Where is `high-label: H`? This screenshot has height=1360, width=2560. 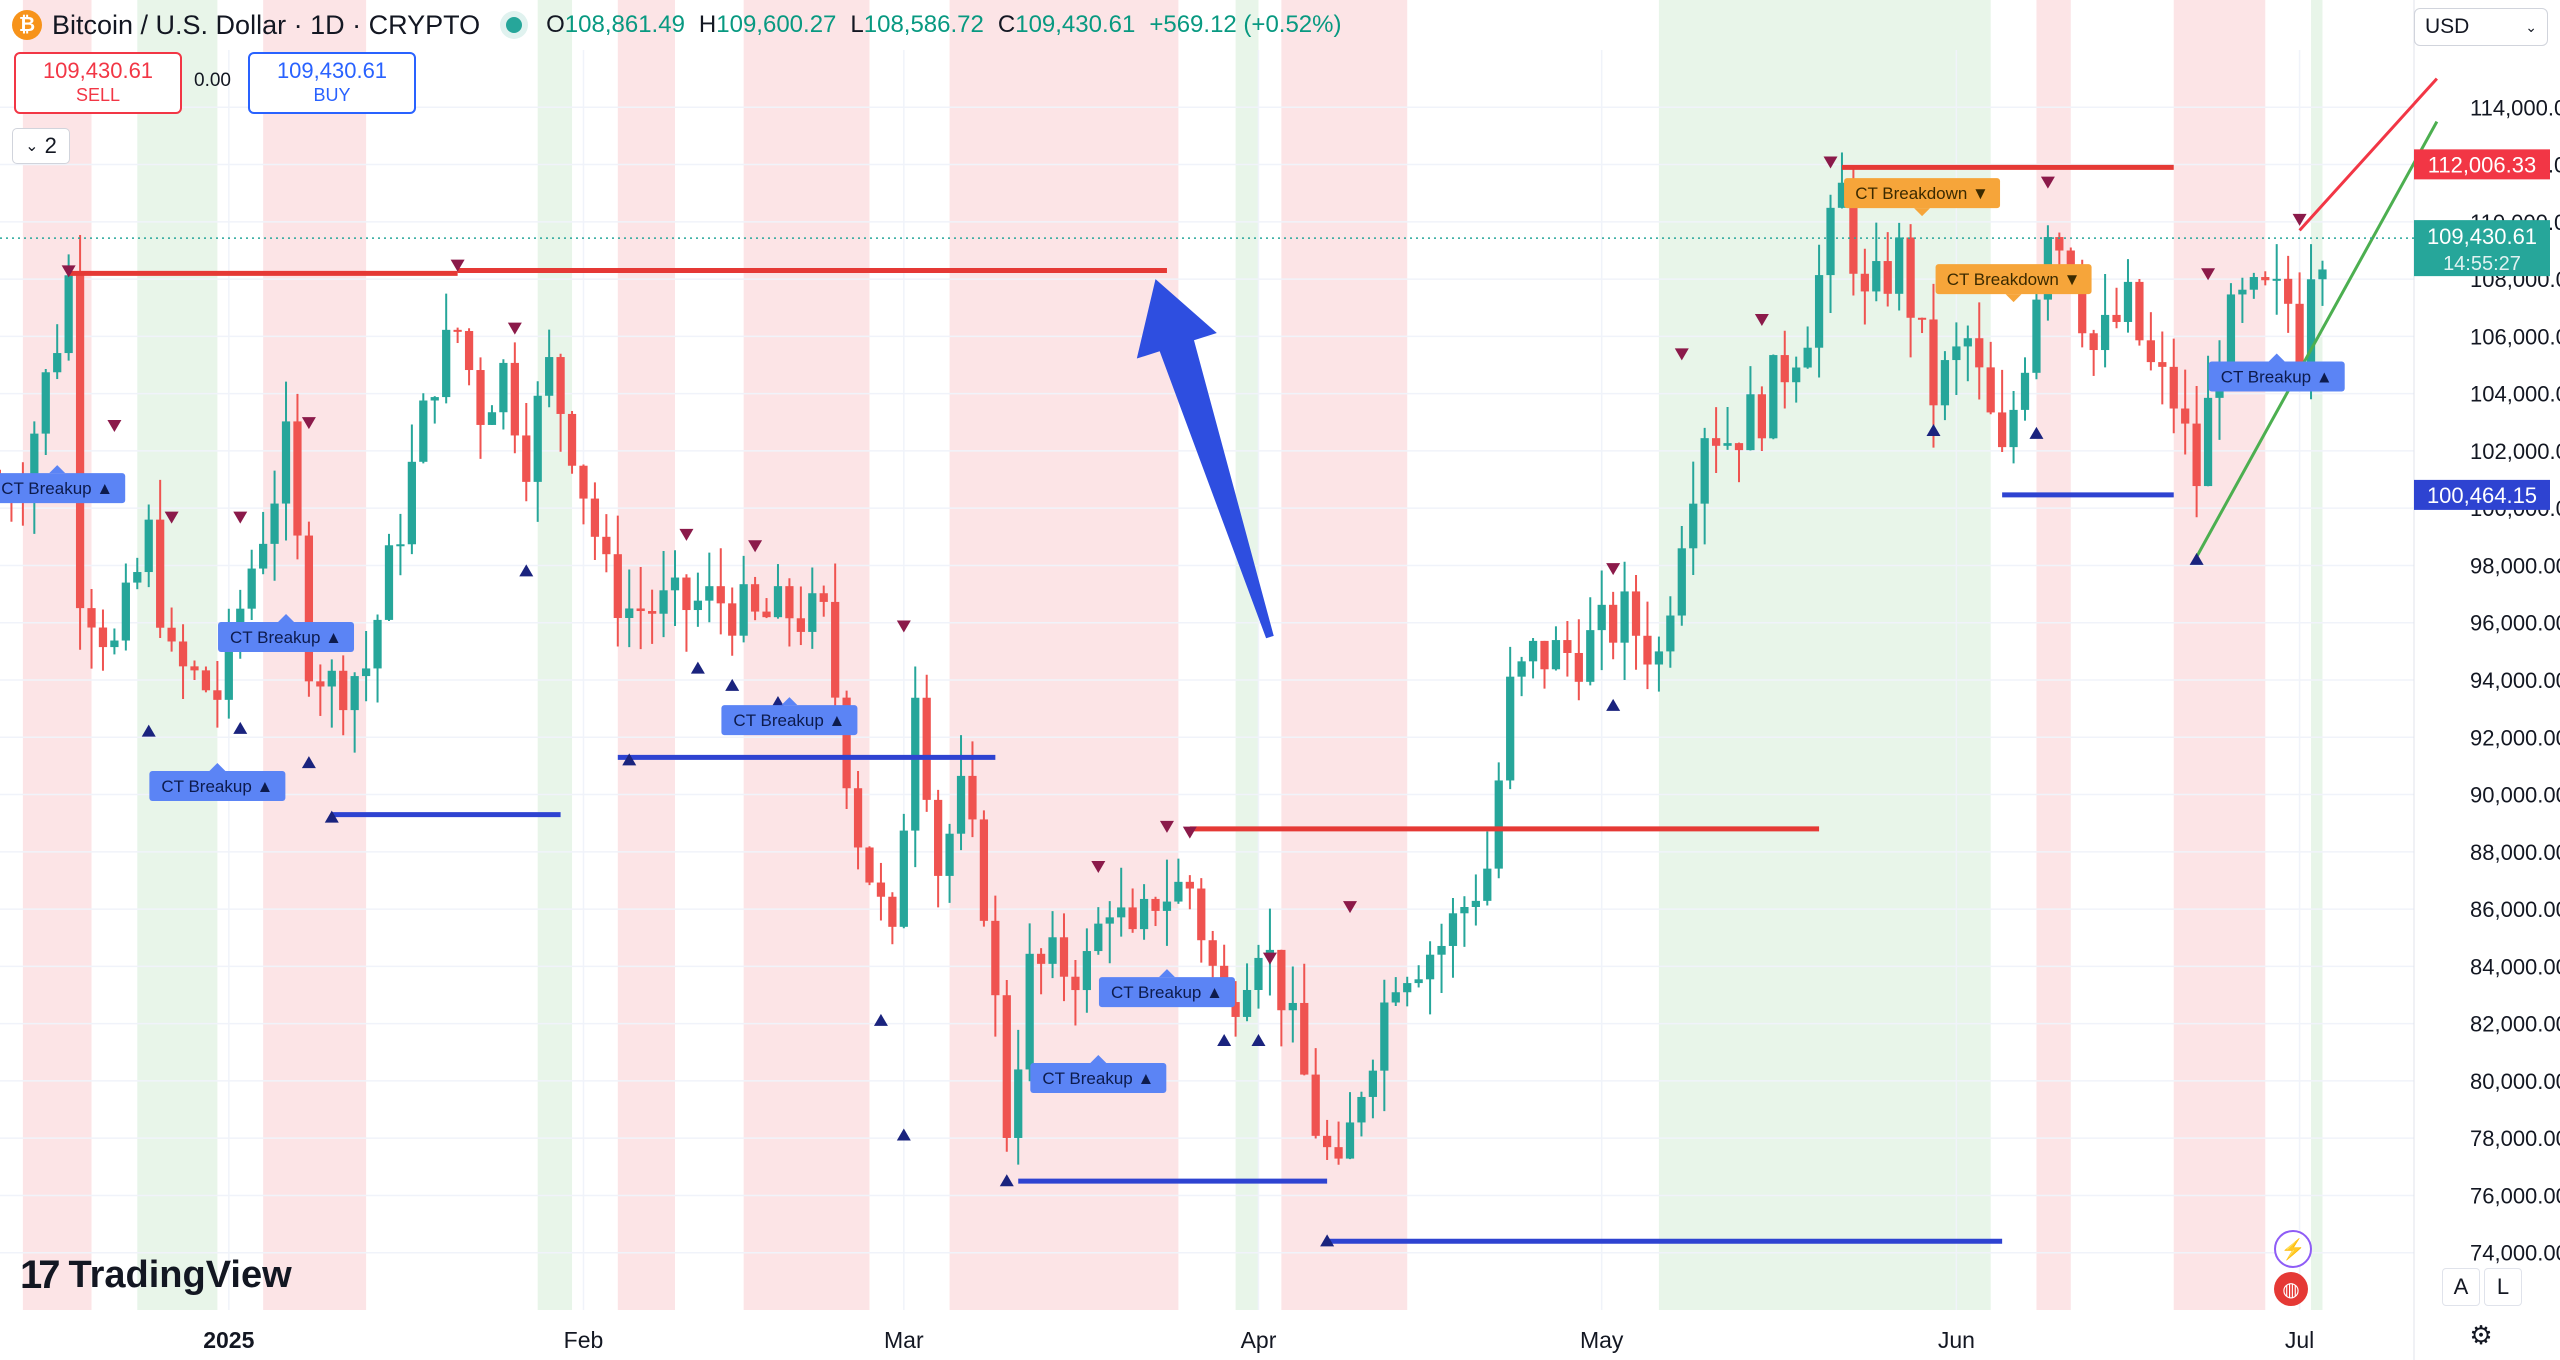
high-label: H is located at coordinates (707, 24).